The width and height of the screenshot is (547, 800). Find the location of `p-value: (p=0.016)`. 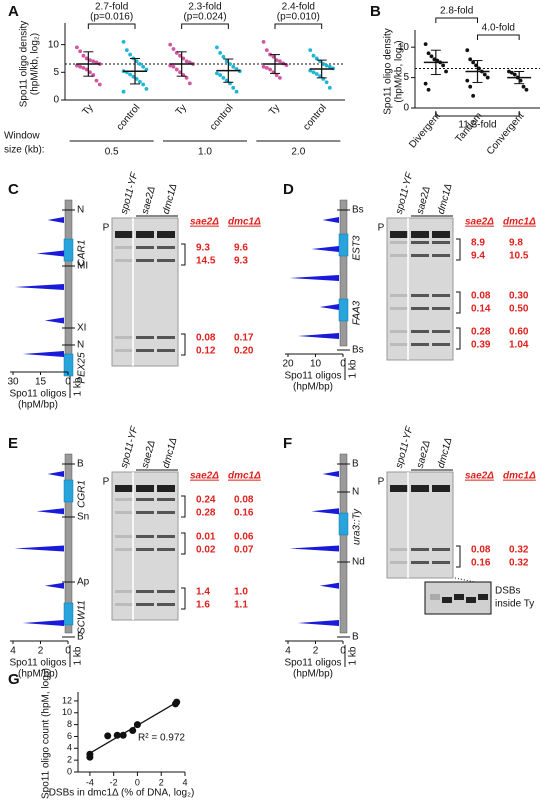

p-value: (p=0.016) is located at coordinates (111, 17).